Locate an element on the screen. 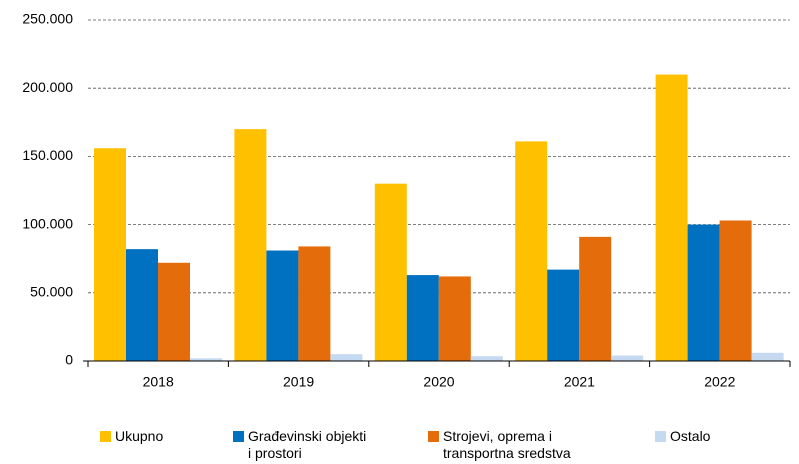 This screenshot has height=464, width=799. y-tick-label: 100.000 is located at coordinates (47, 223).